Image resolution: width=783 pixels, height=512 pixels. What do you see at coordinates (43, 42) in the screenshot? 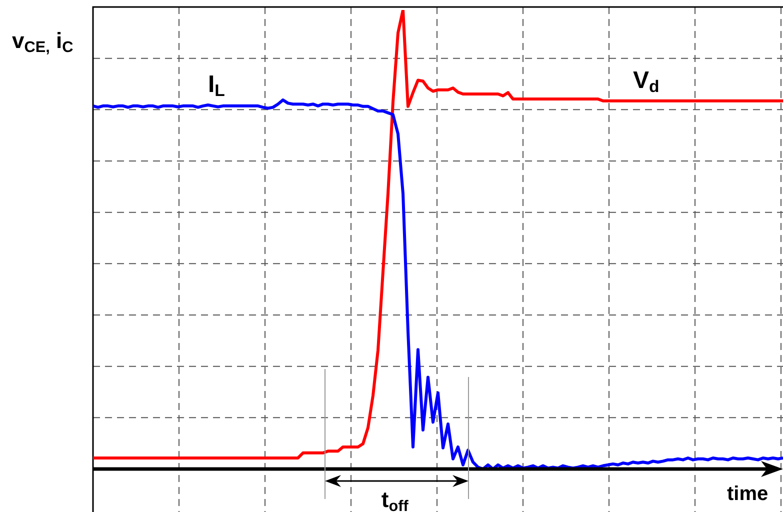
I see `y-axis-title: v$_{CE,}$ i$_{C}$` at bounding box center [43, 42].